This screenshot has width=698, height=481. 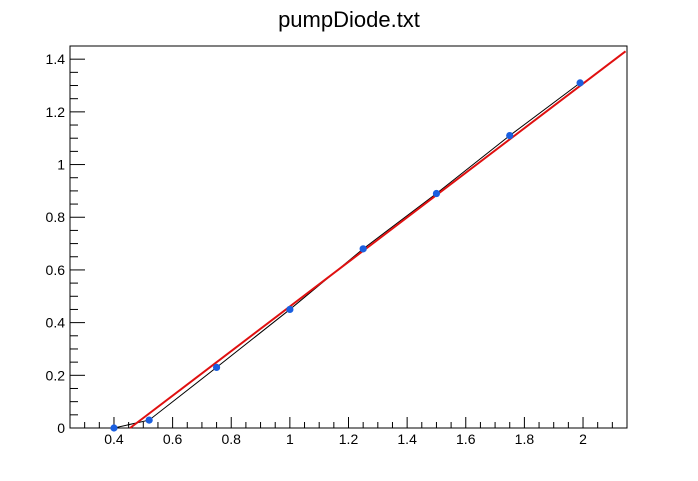 I want to click on x-tick-label: 1.8, so click(x=525, y=439).